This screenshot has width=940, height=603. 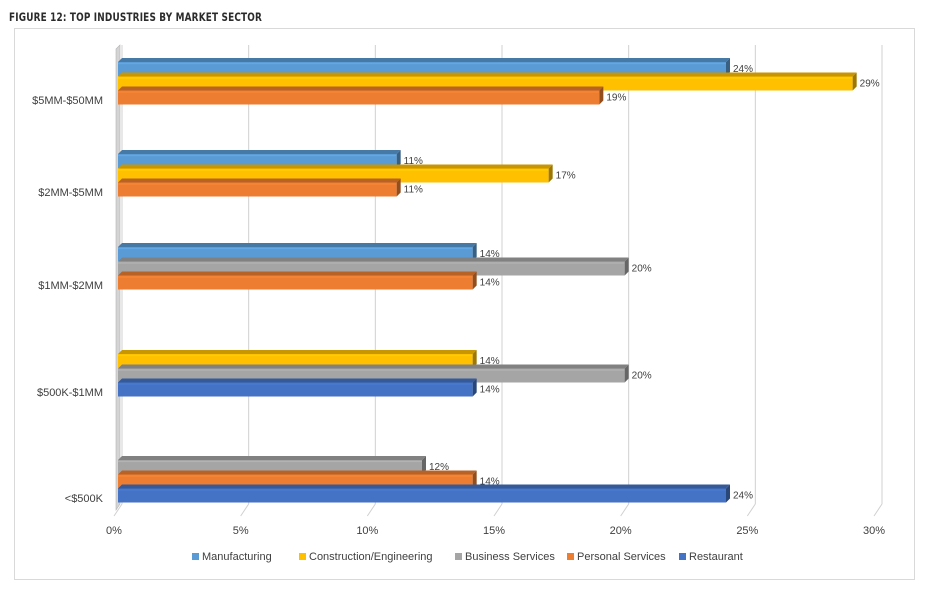 I want to click on legend-swatch-manufacturing, so click(x=195, y=556).